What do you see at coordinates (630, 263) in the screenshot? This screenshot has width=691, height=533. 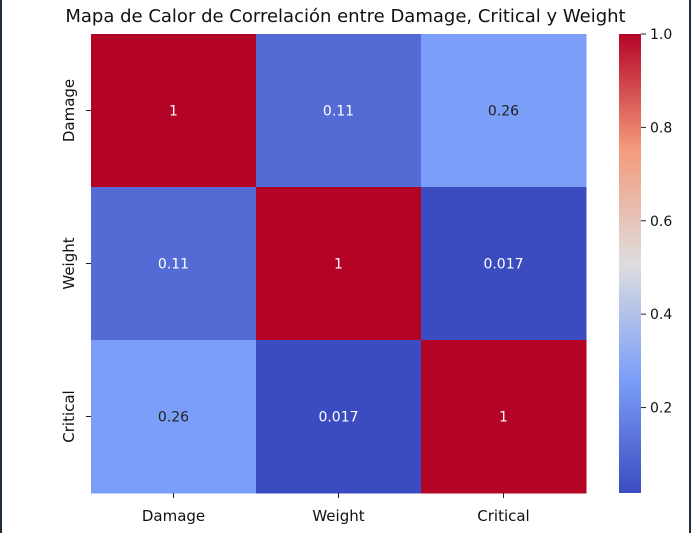 I see `colorbar-gradient` at bounding box center [630, 263].